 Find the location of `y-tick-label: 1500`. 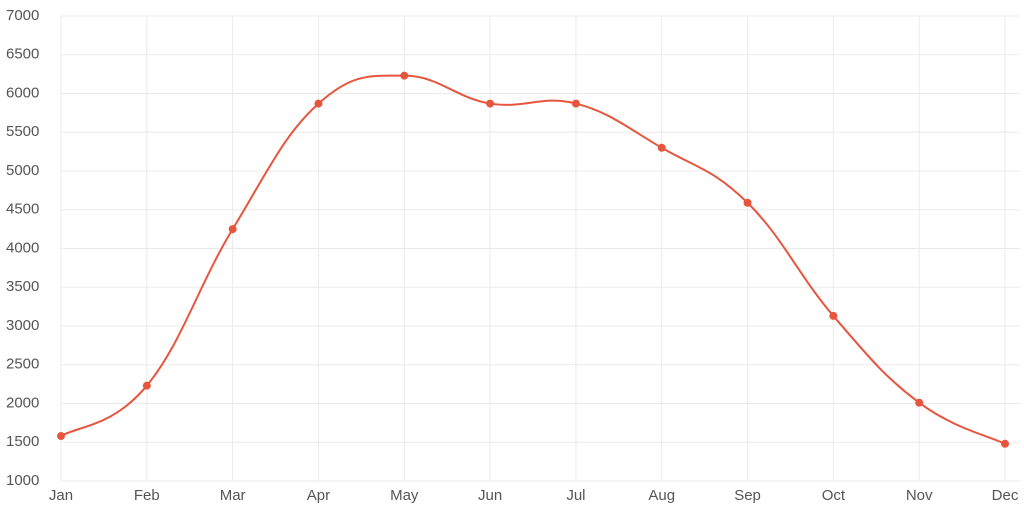

y-tick-label: 1500 is located at coordinates (22, 441).